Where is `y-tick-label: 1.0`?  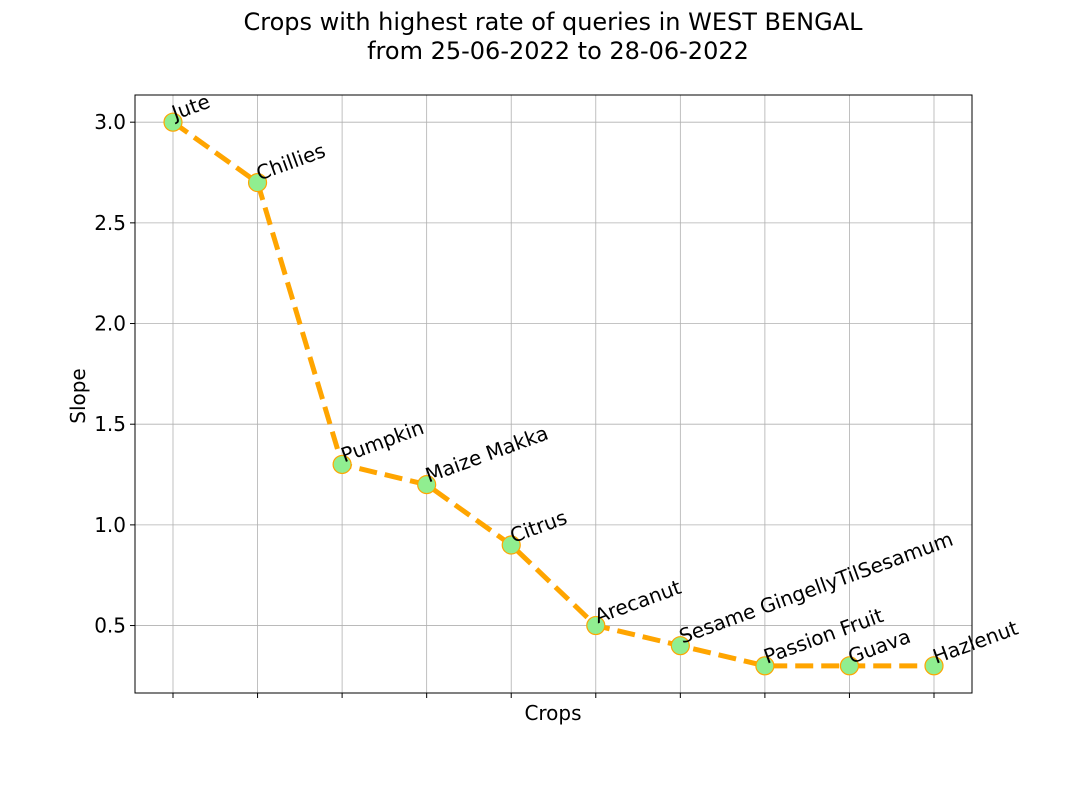
y-tick-label: 1.0 is located at coordinates (110, 525).